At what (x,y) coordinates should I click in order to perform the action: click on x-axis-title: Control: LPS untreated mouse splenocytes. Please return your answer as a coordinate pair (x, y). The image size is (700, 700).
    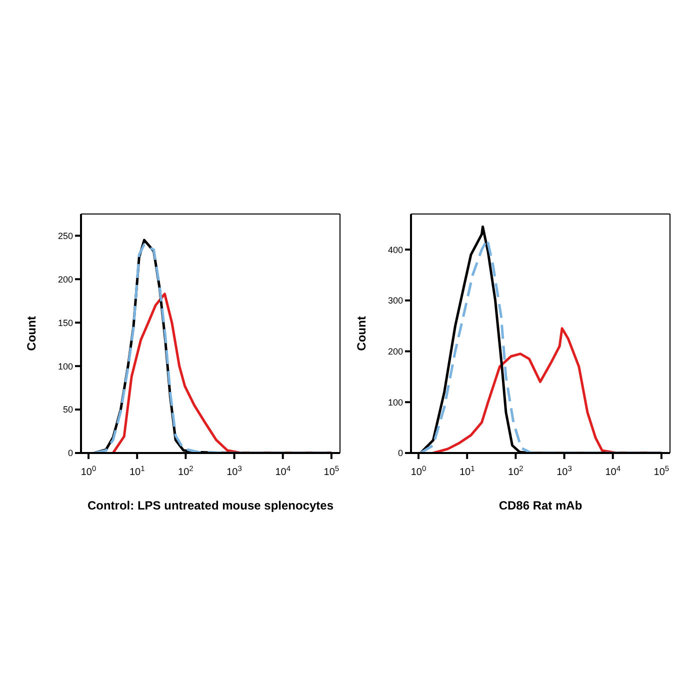
    Looking at the image, I should click on (210, 505).